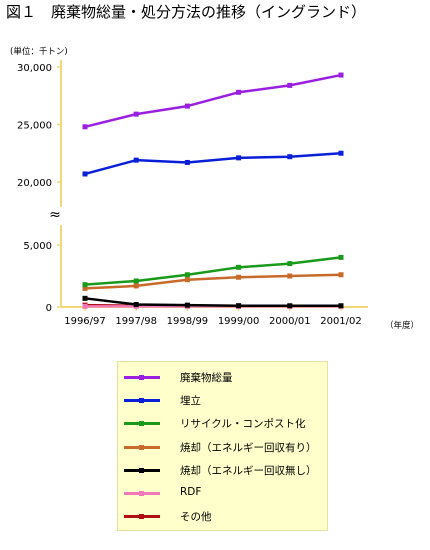  What do you see at coordinates (49, 308) in the screenshot?
I see `y-tick-label: 0` at bounding box center [49, 308].